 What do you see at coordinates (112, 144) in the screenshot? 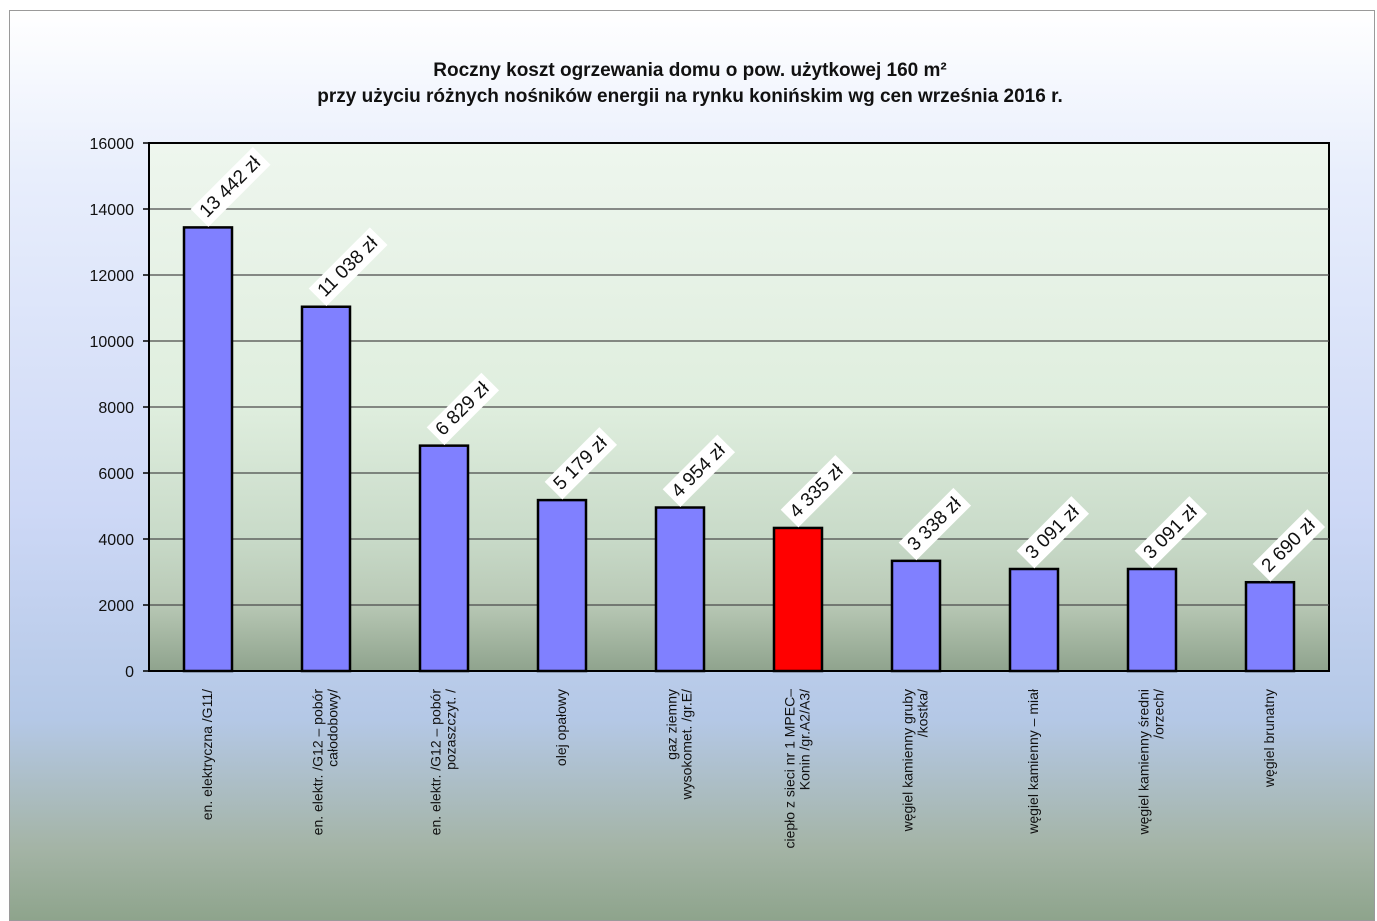
I see `y-tick-label: 16000` at bounding box center [112, 144].